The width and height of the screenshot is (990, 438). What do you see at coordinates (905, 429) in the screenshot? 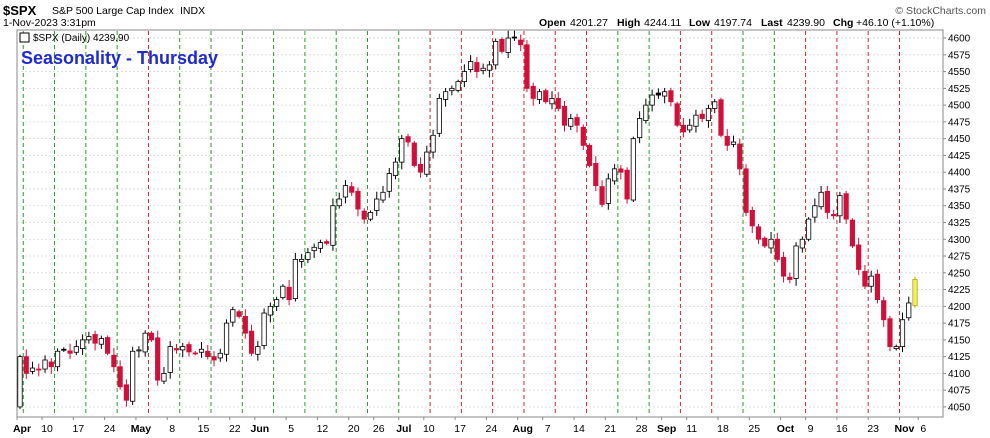
I see `x-tick-label: Nov` at bounding box center [905, 429].